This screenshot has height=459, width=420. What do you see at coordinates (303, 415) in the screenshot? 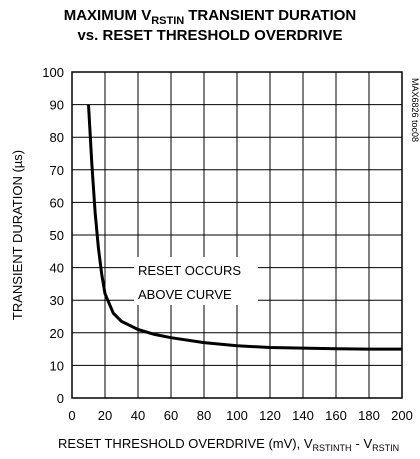
I see `x-tick-label: 140` at bounding box center [303, 415].